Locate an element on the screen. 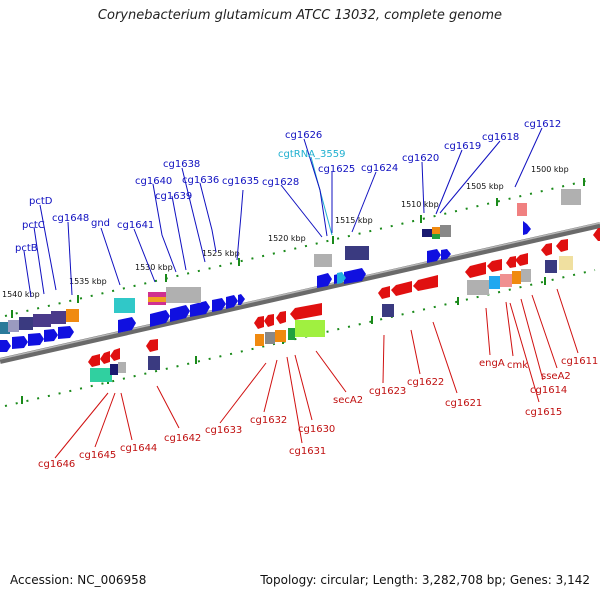  gene-label-cg1623: cg1623 is located at coordinates (387, 391).